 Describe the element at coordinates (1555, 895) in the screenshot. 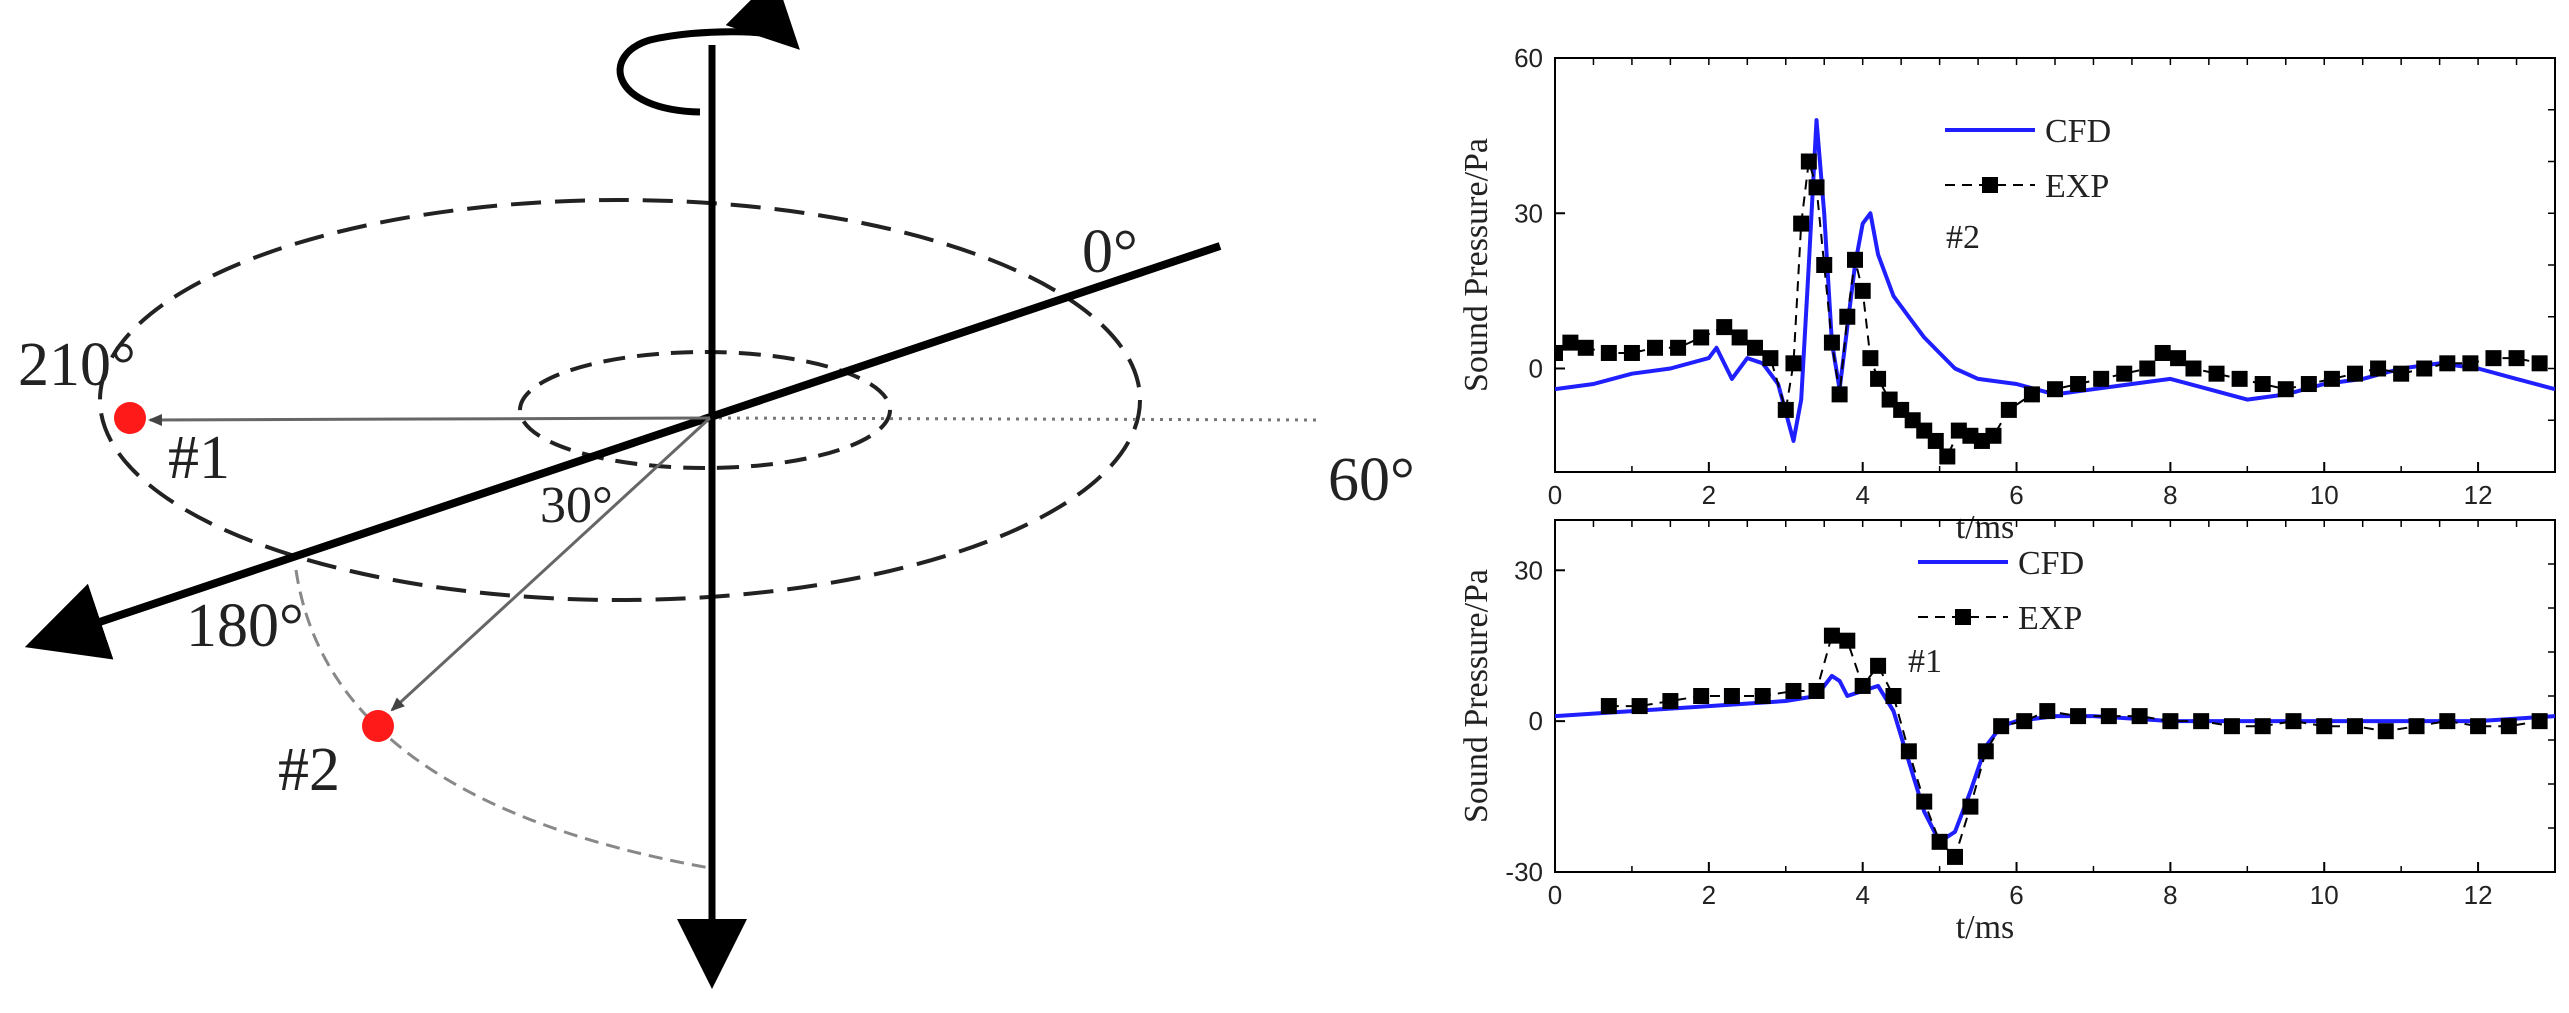

I see `x-tick-label: 0` at that location.